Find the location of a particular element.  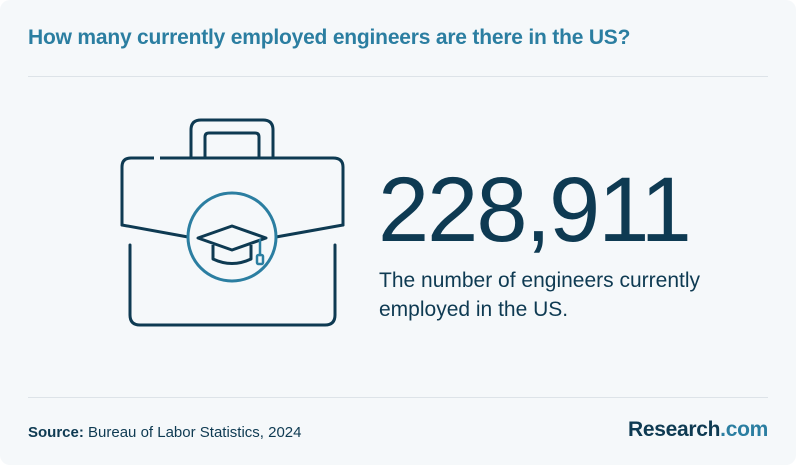

top-divider is located at coordinates (398, 76).